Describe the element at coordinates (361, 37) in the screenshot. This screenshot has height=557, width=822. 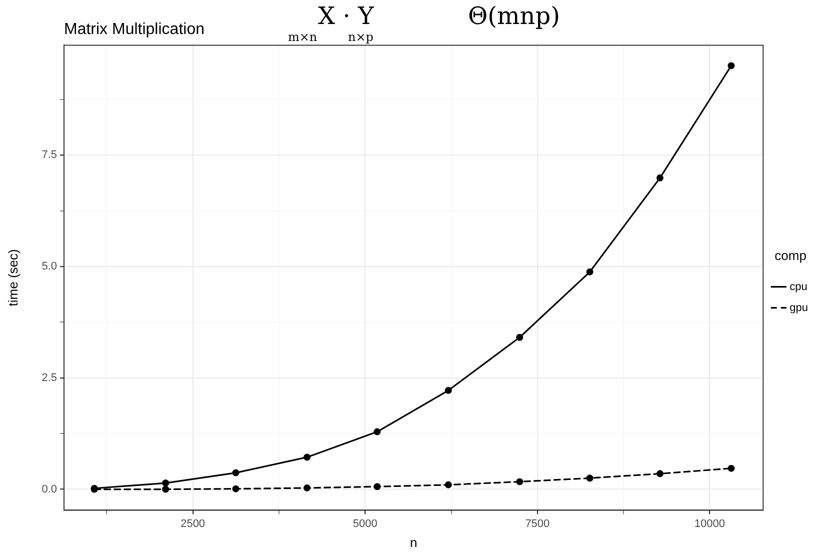
I see `text: n×p` at that location.